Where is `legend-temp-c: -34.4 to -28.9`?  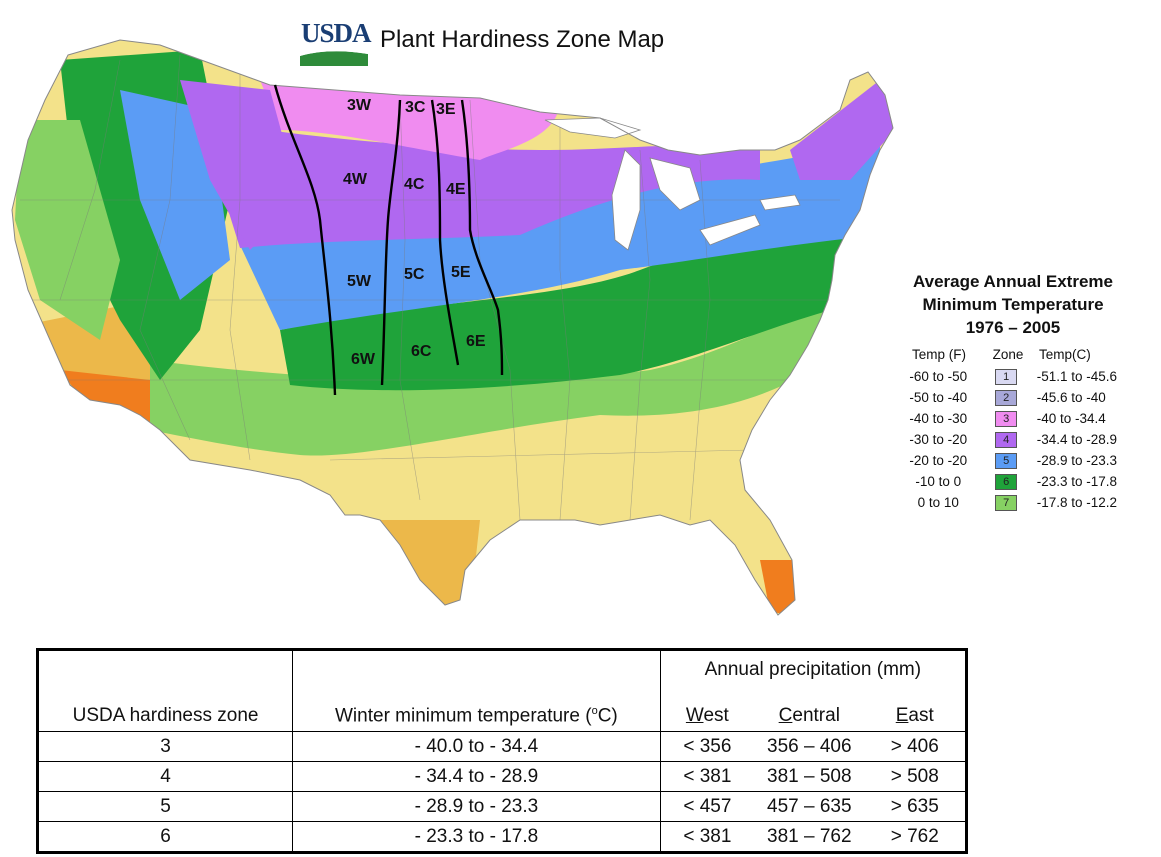 legend-temp-c: -34.4 to -28.9 is located at coordinates (1077, 439).